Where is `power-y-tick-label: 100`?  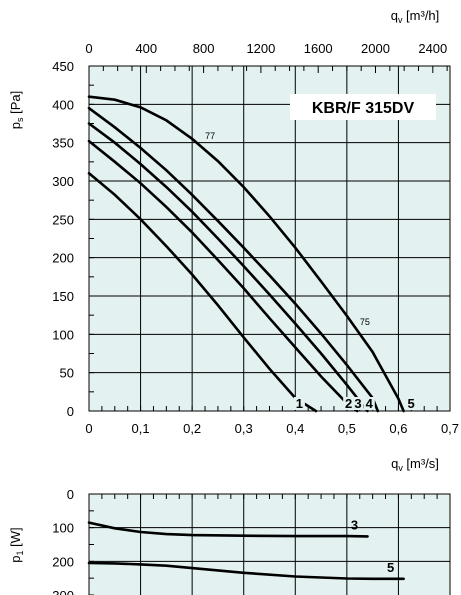 power-y-tick-label: 100 is located at coordinates (63, 528).